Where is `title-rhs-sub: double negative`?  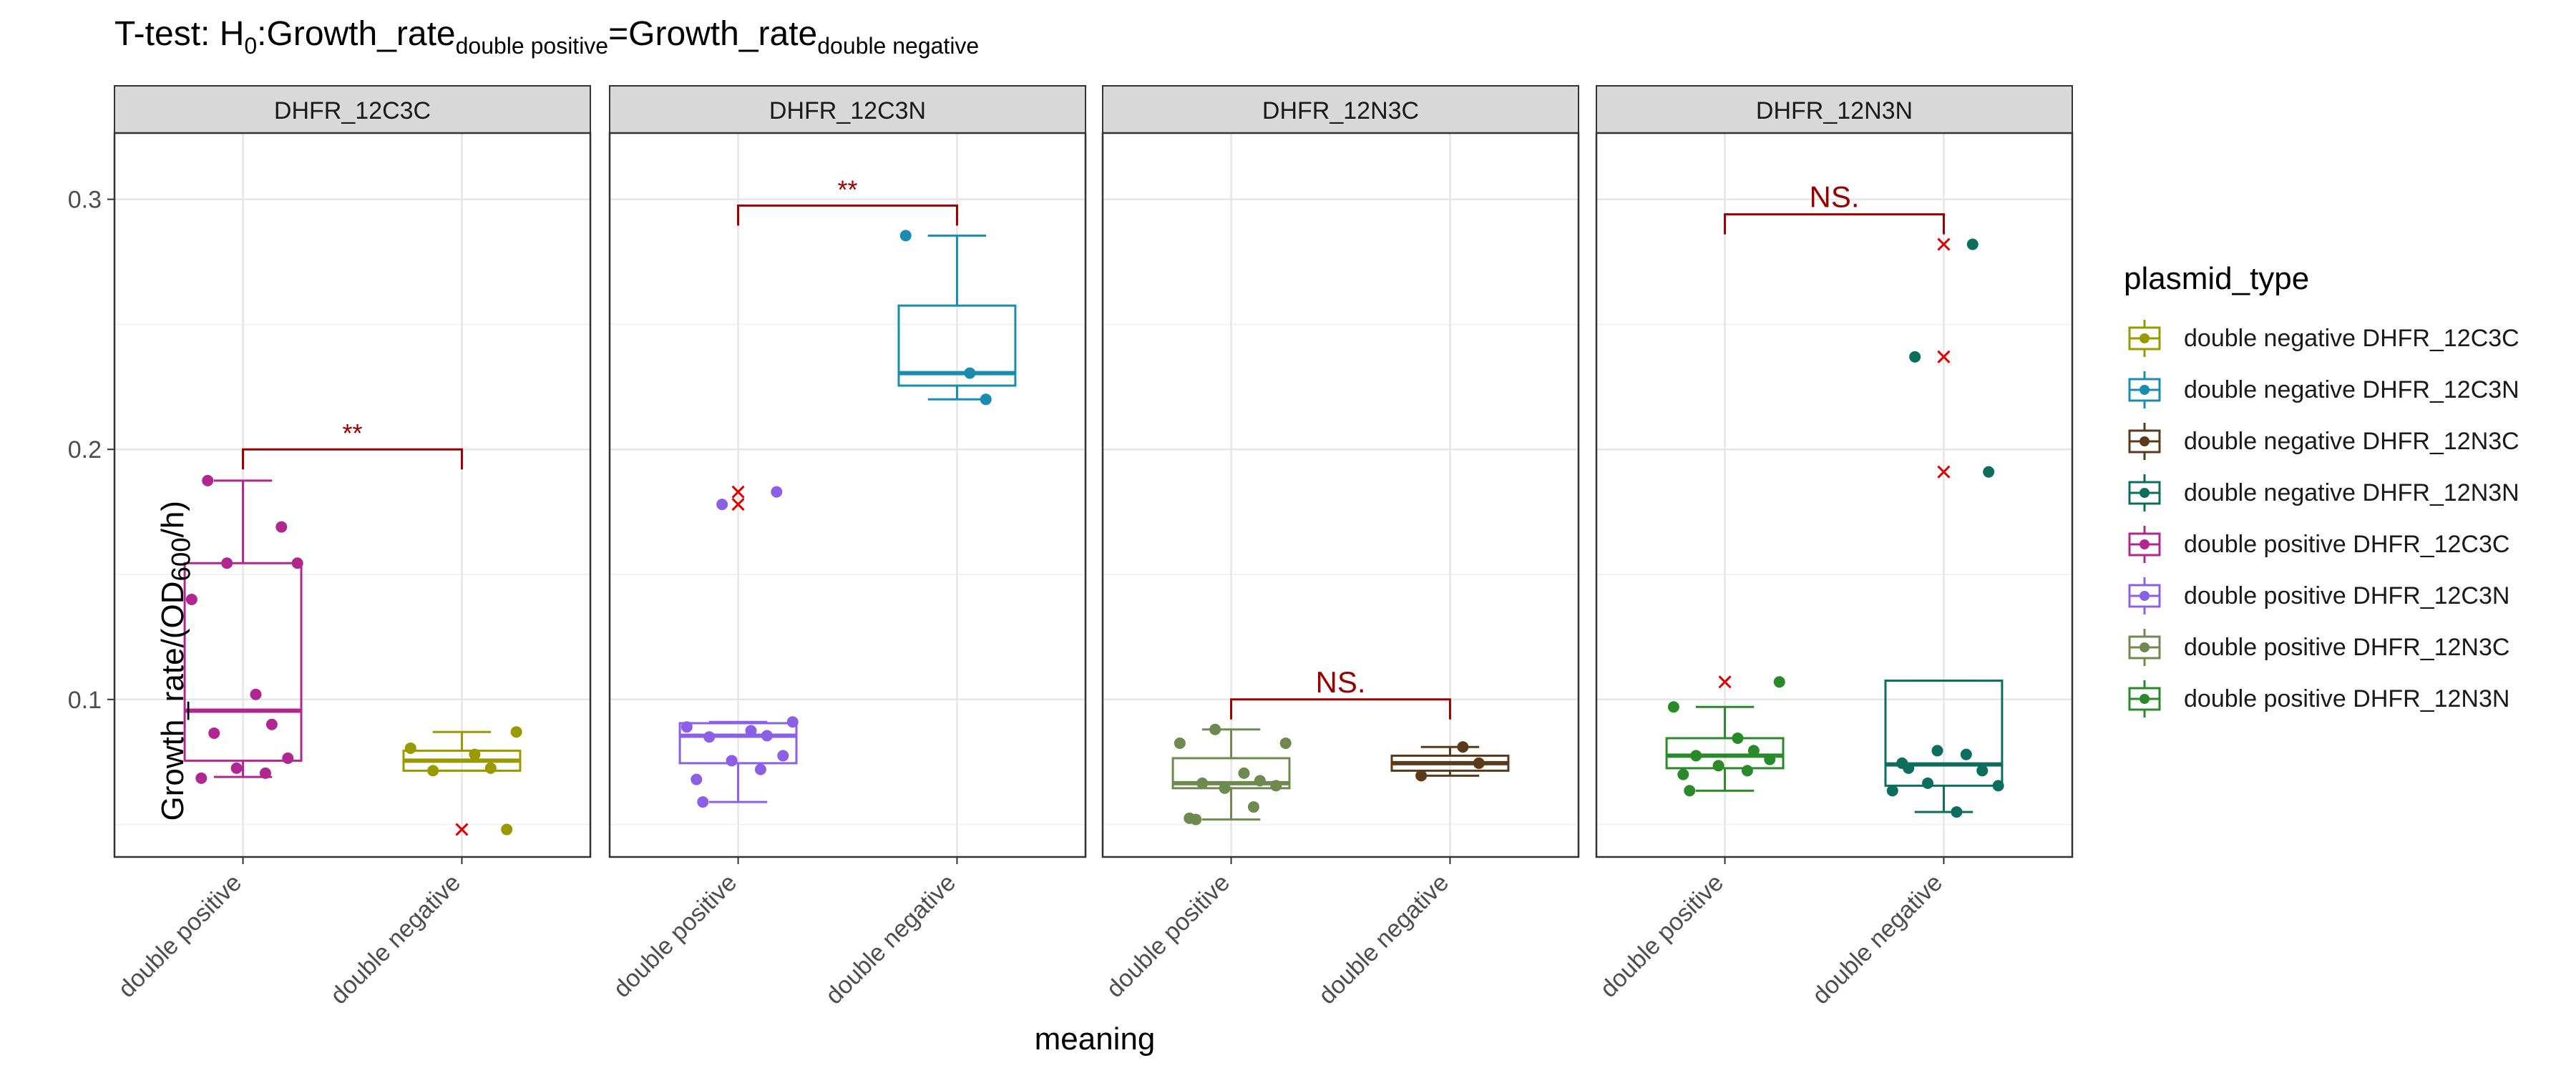 title-rhs-sub: double negative is located at coordinates (898, 46).